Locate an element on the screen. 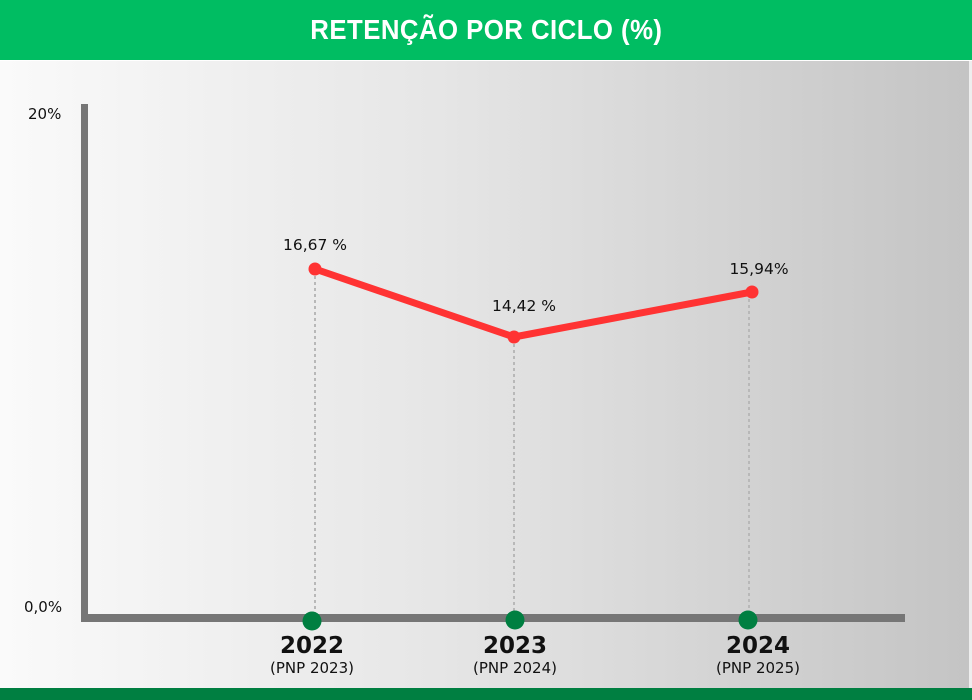 The width and height of the screenshot is (972, 700). x-axis is located at coordinates (493, 618).